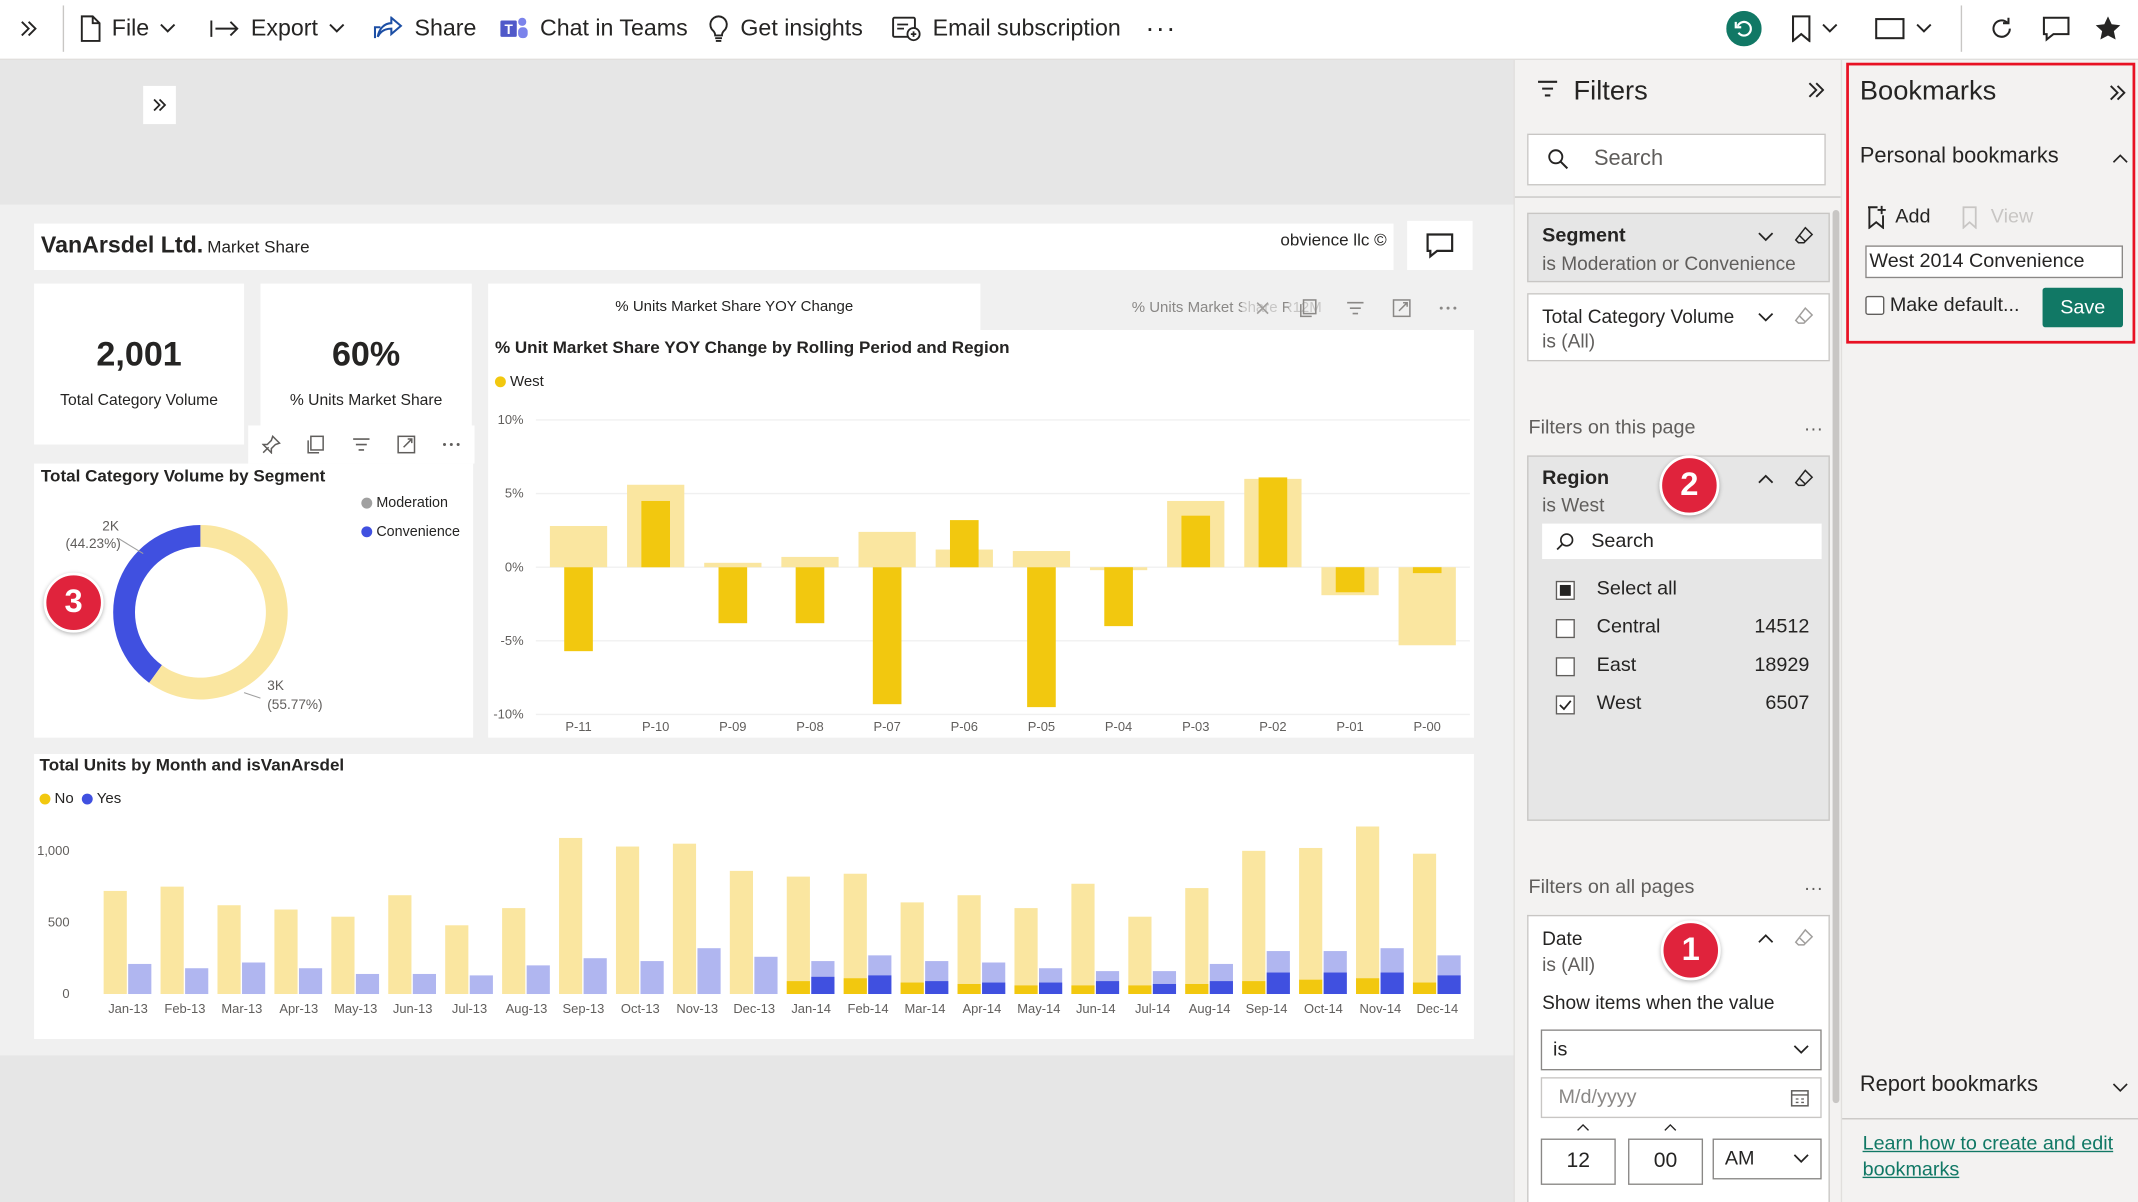 The width and height of the screenshot is (2138, 1202). Describe the element at coordinates (2001, 28) in the screenshot. I see `refresh-button` at that location.